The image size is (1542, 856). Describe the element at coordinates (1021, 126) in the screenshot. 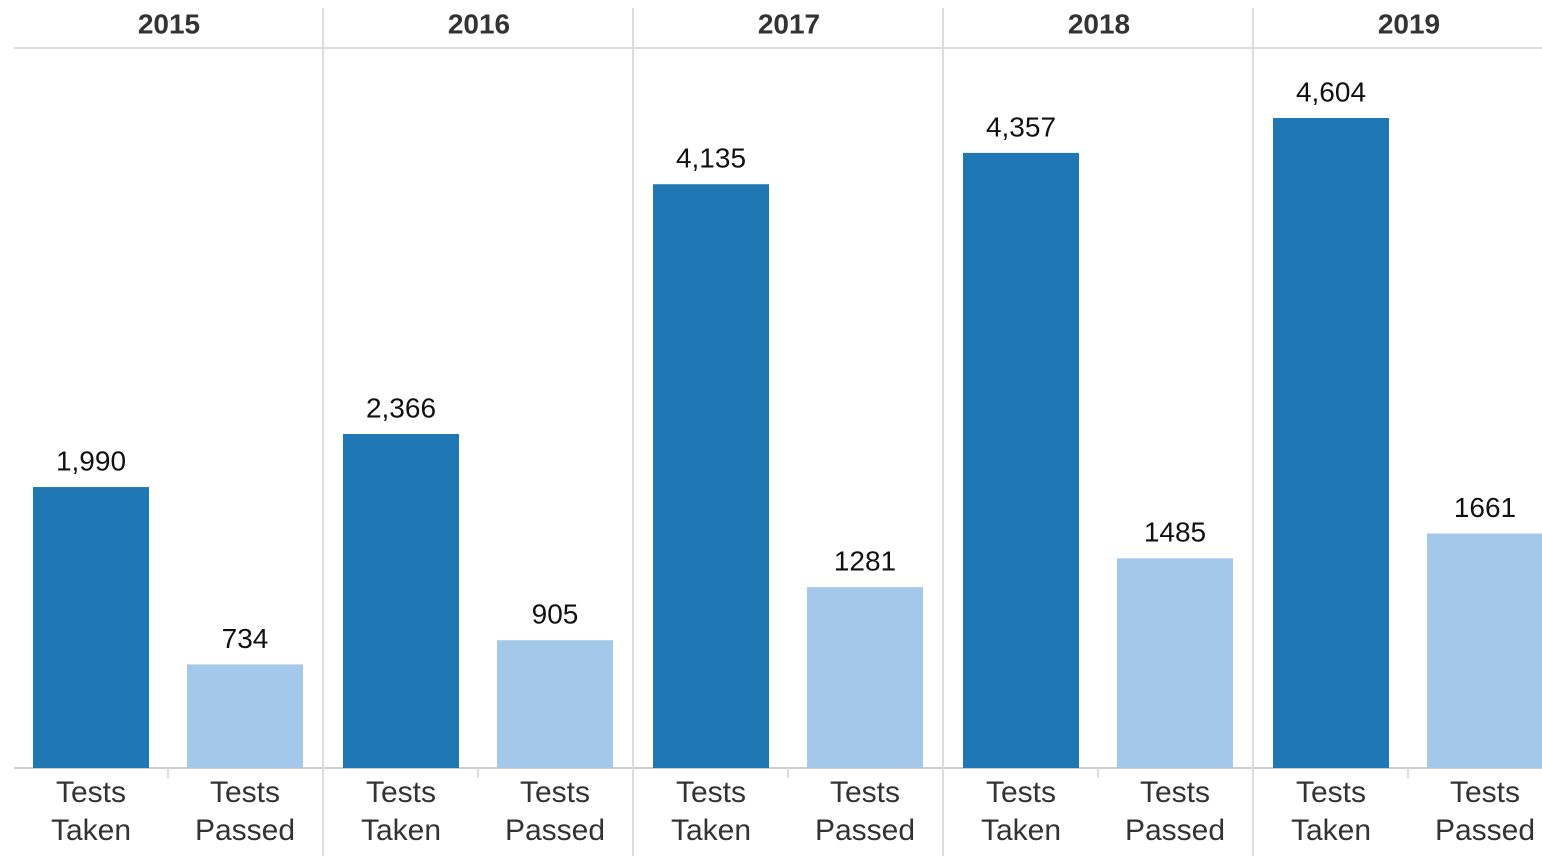

I see `value-label: 4,357` at that location.